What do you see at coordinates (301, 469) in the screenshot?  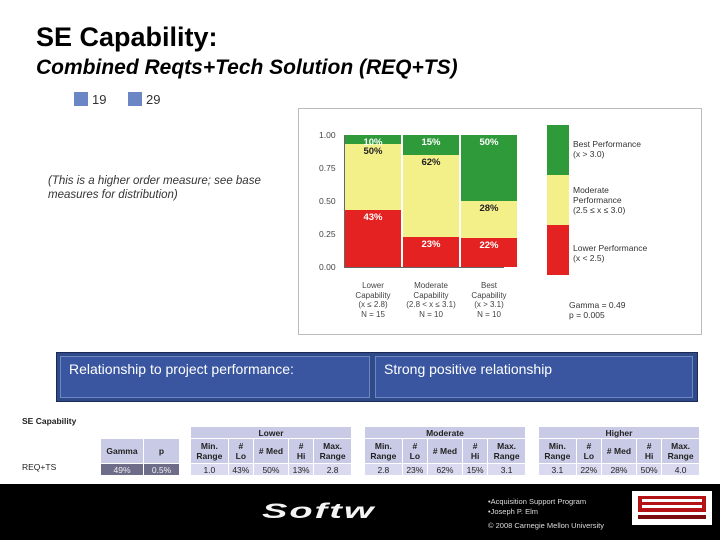 I see `cell-lower-hi: 13%` at bounding box center [301, 469].